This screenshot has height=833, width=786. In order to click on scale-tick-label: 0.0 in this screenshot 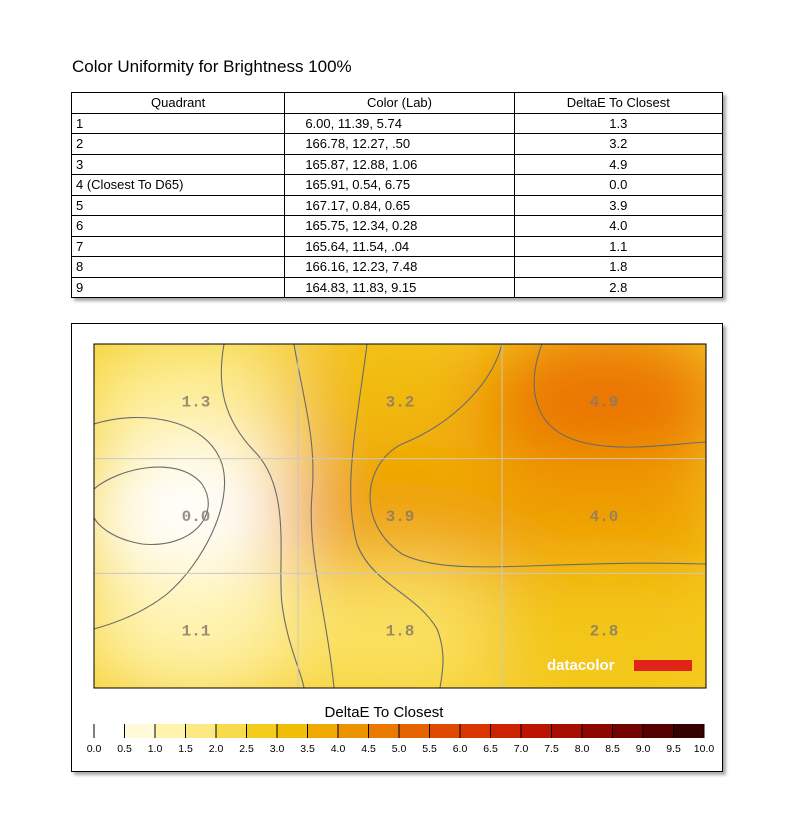, I will do `click(94, 749)`.